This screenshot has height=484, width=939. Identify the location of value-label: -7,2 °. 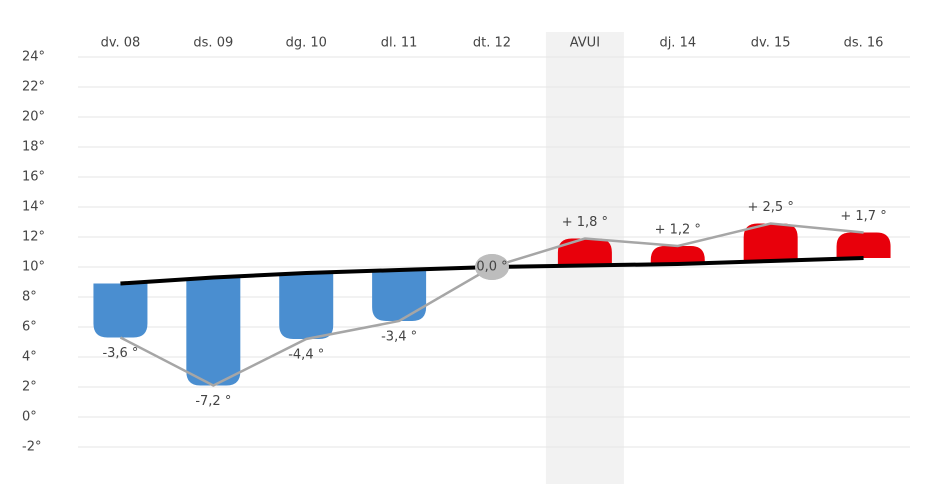
(213, 401).